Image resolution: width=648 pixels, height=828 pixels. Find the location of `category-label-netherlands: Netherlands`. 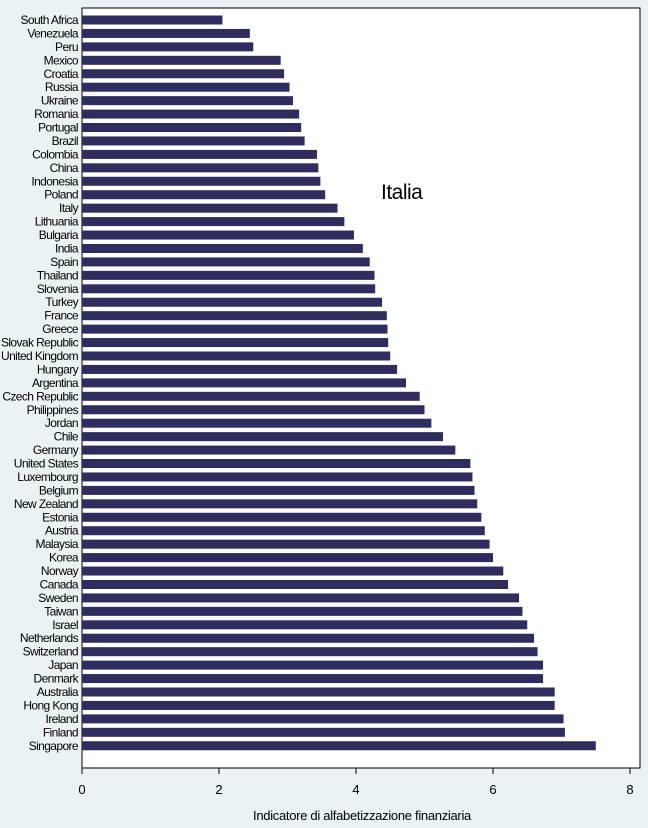

category-label-netherlands: Netherlands is located at coordinates (49, 638).